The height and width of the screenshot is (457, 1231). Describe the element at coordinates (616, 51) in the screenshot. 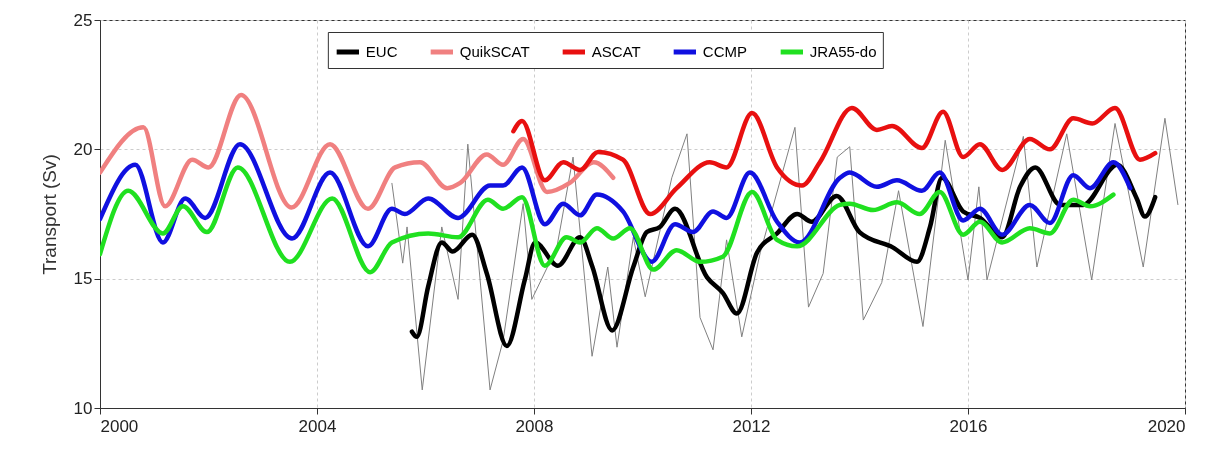

I see `legend-label: ASCAT` at that location.